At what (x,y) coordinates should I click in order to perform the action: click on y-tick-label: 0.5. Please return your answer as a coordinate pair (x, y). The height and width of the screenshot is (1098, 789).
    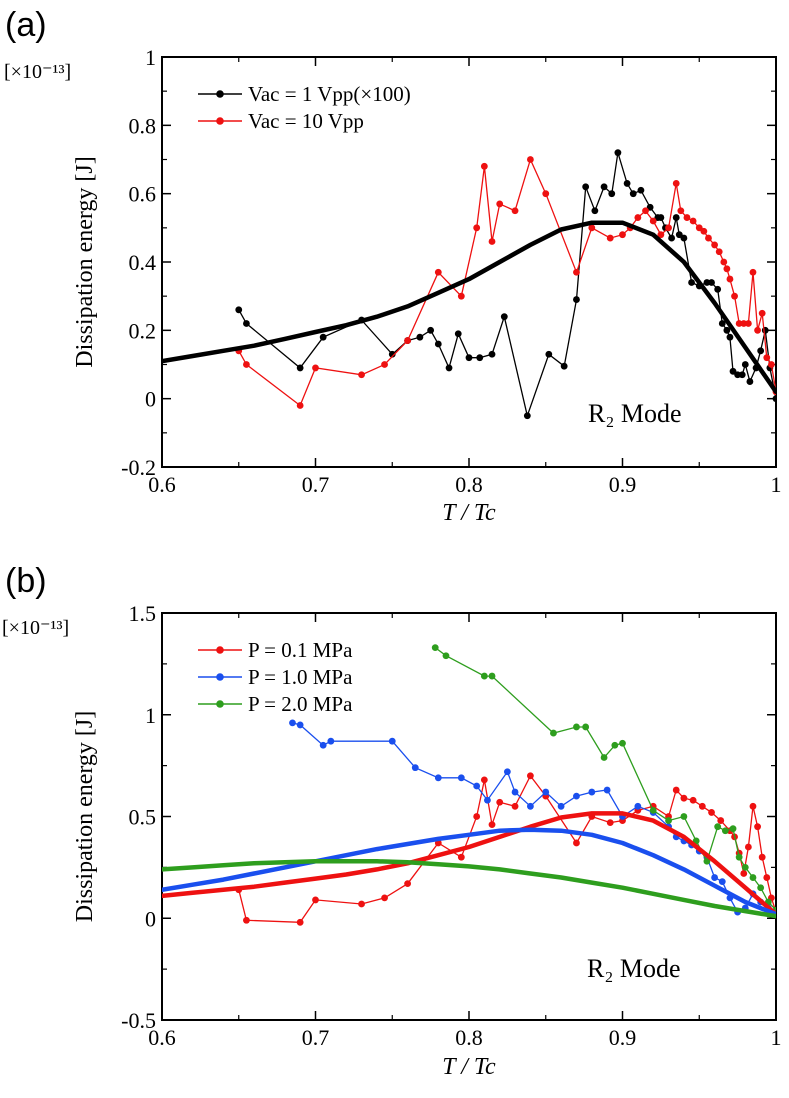
    Looking at the image, I should click on (143, 817).